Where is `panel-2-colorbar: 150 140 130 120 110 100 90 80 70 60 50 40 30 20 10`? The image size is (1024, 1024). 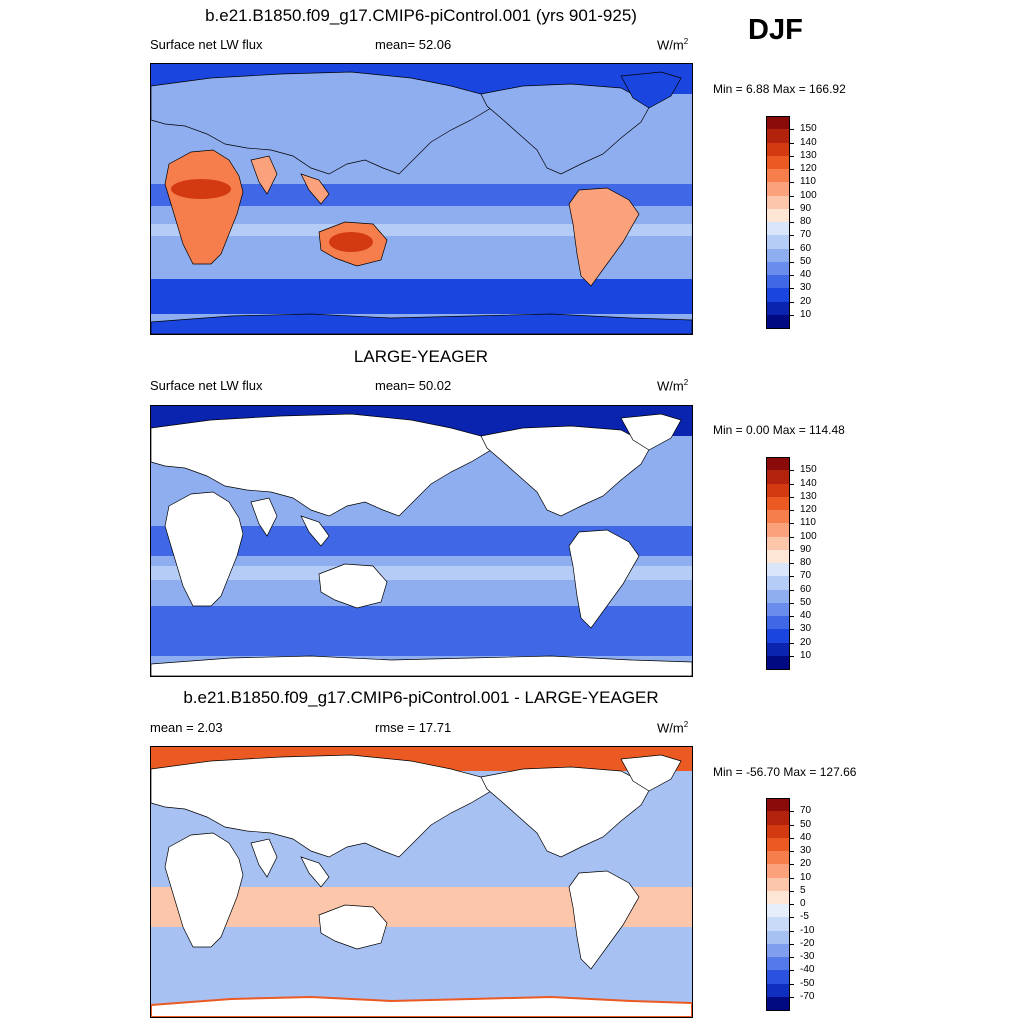
panel-2-colorbar: 150 140 130 120 110 100 90 80 70 60 50 40 30 20 10 is located at coordinates (796, 563).